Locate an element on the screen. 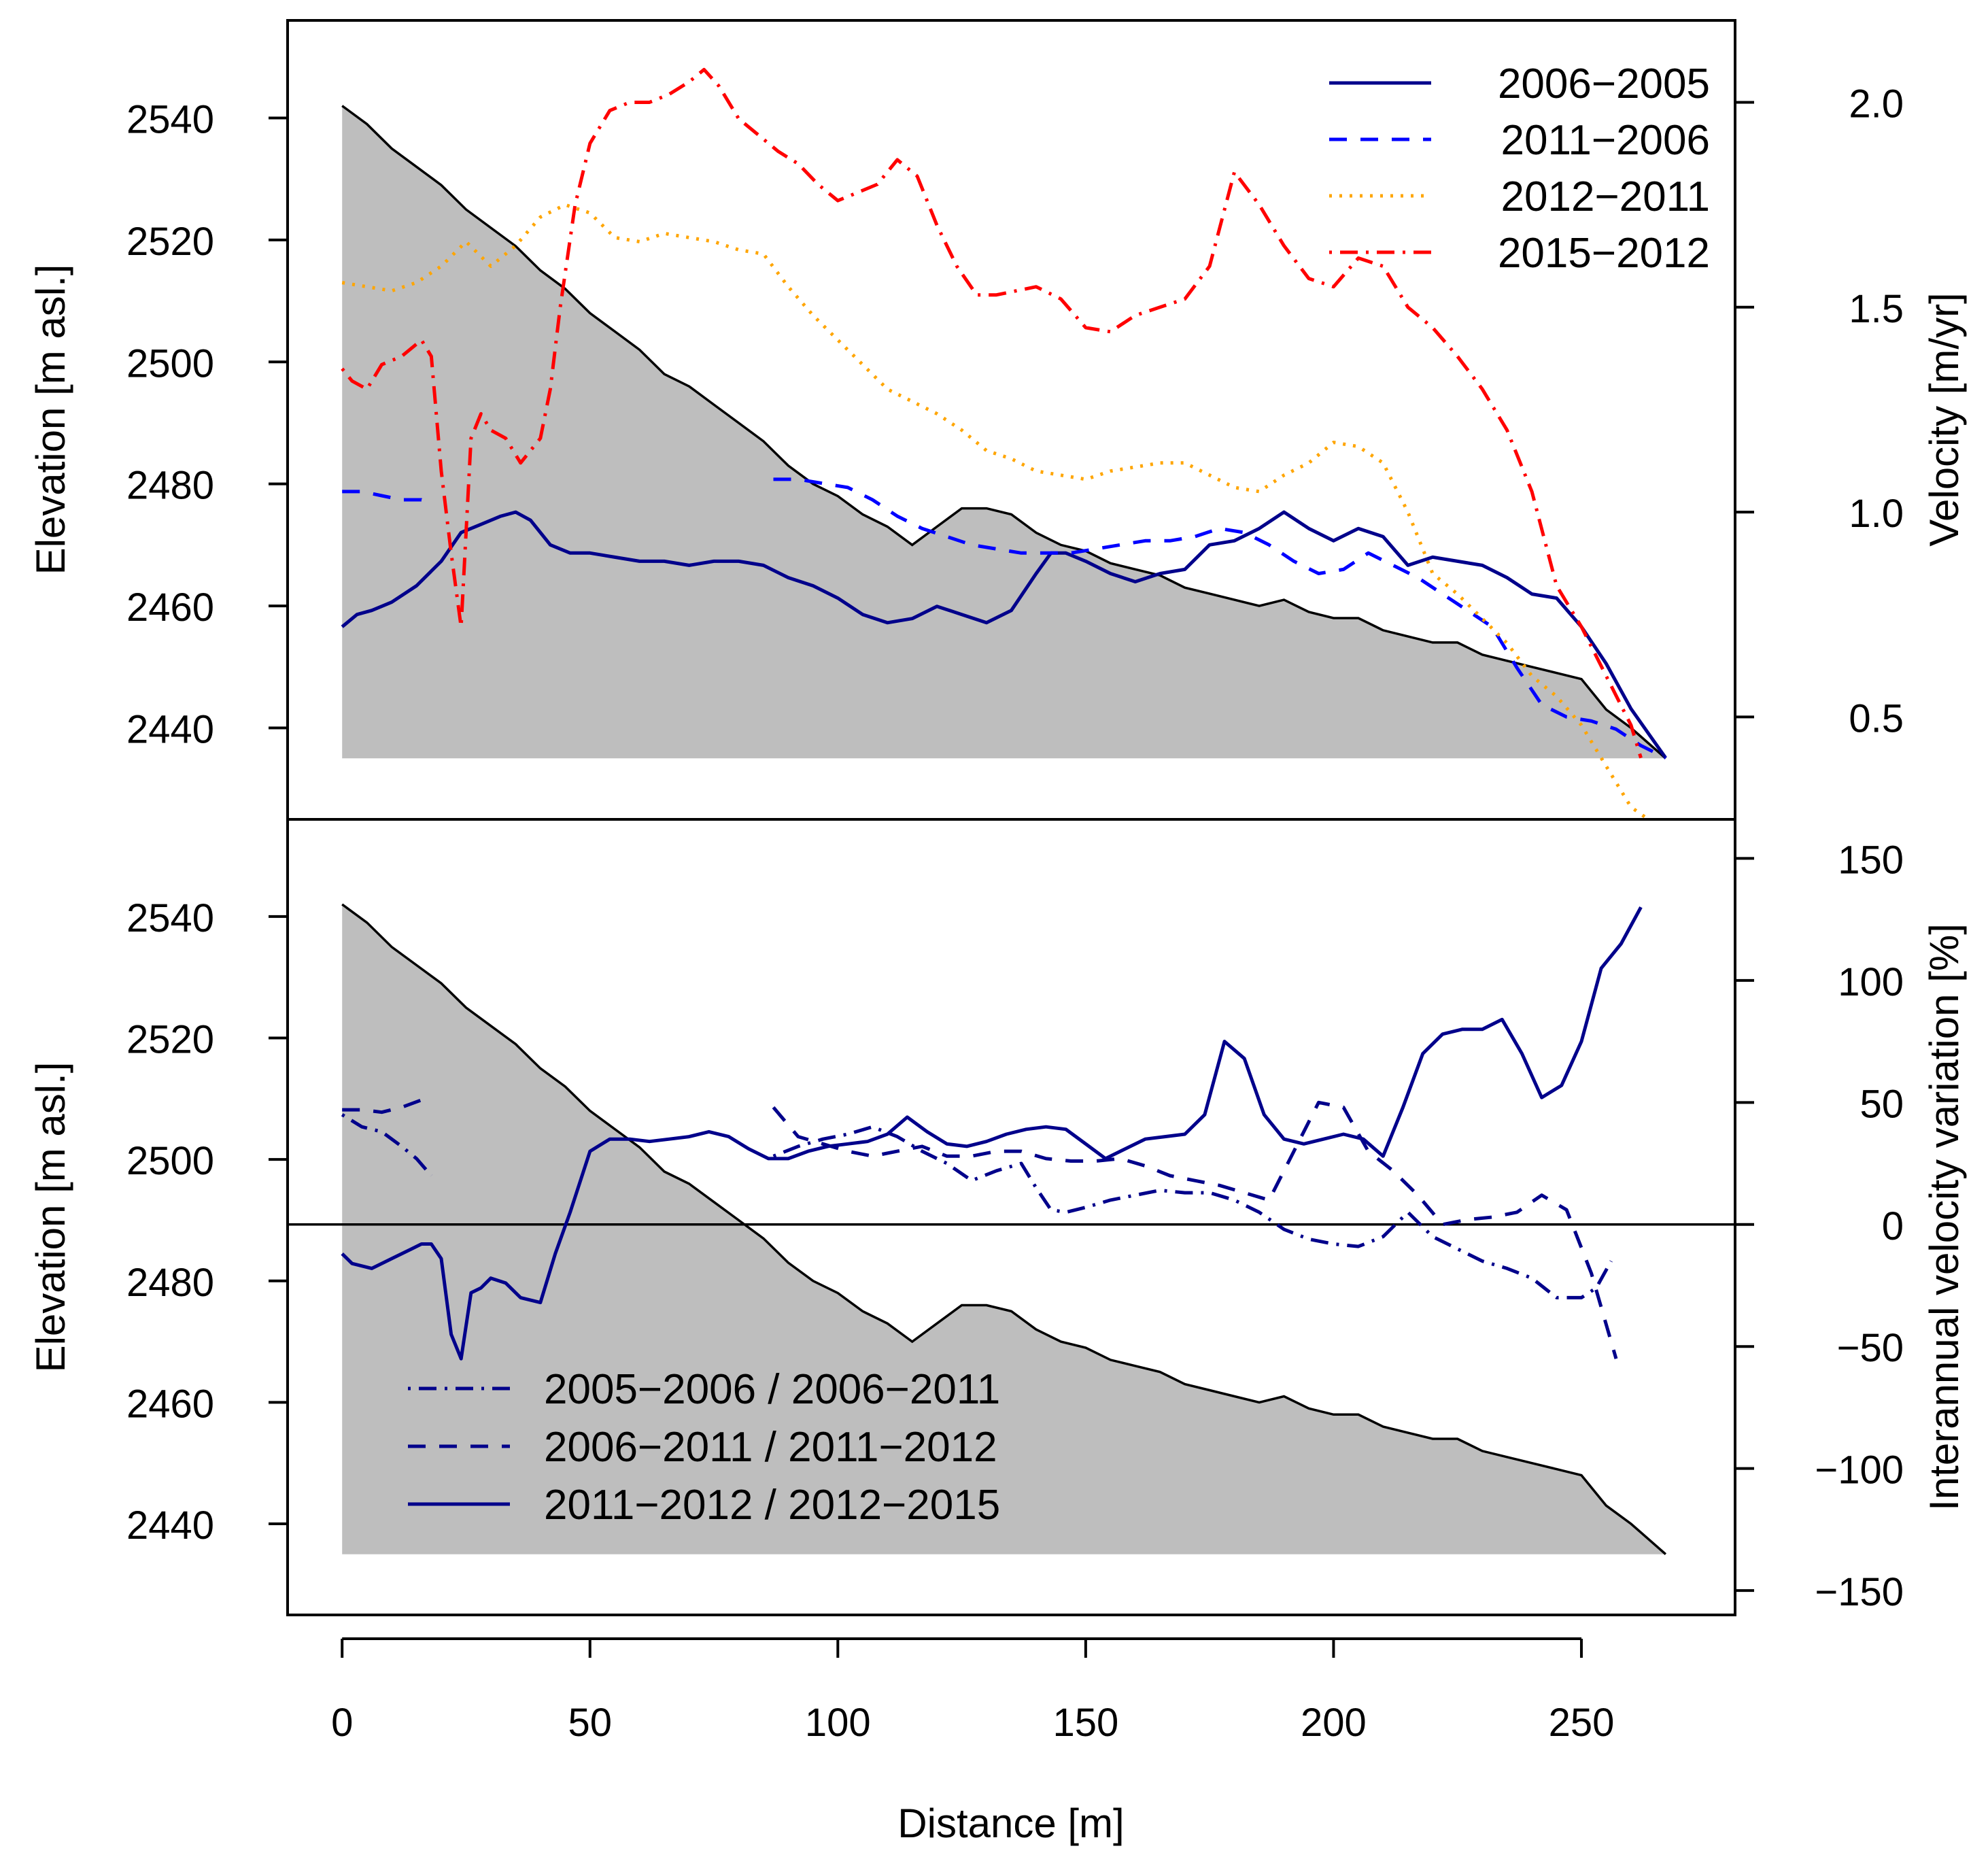 The width and height of the screenshot is (1988, 1874). x-tick-label: 100 is located at coordinates (838, 1723).